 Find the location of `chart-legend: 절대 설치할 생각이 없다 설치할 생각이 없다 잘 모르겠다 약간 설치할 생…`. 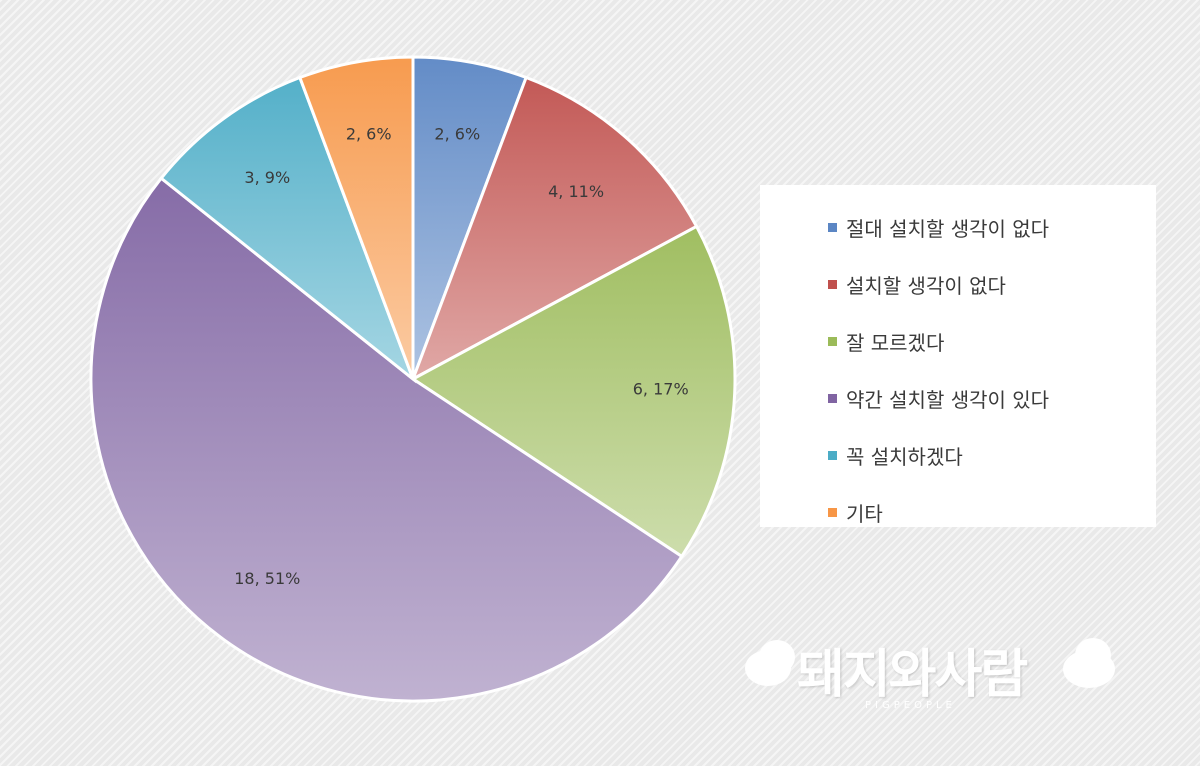

chart-legend: 절대 설치할 생각이 없다 설치할 생각이 없다 잘 모르겠다 약간 설치할 생… is located at coordinates (958, 356).